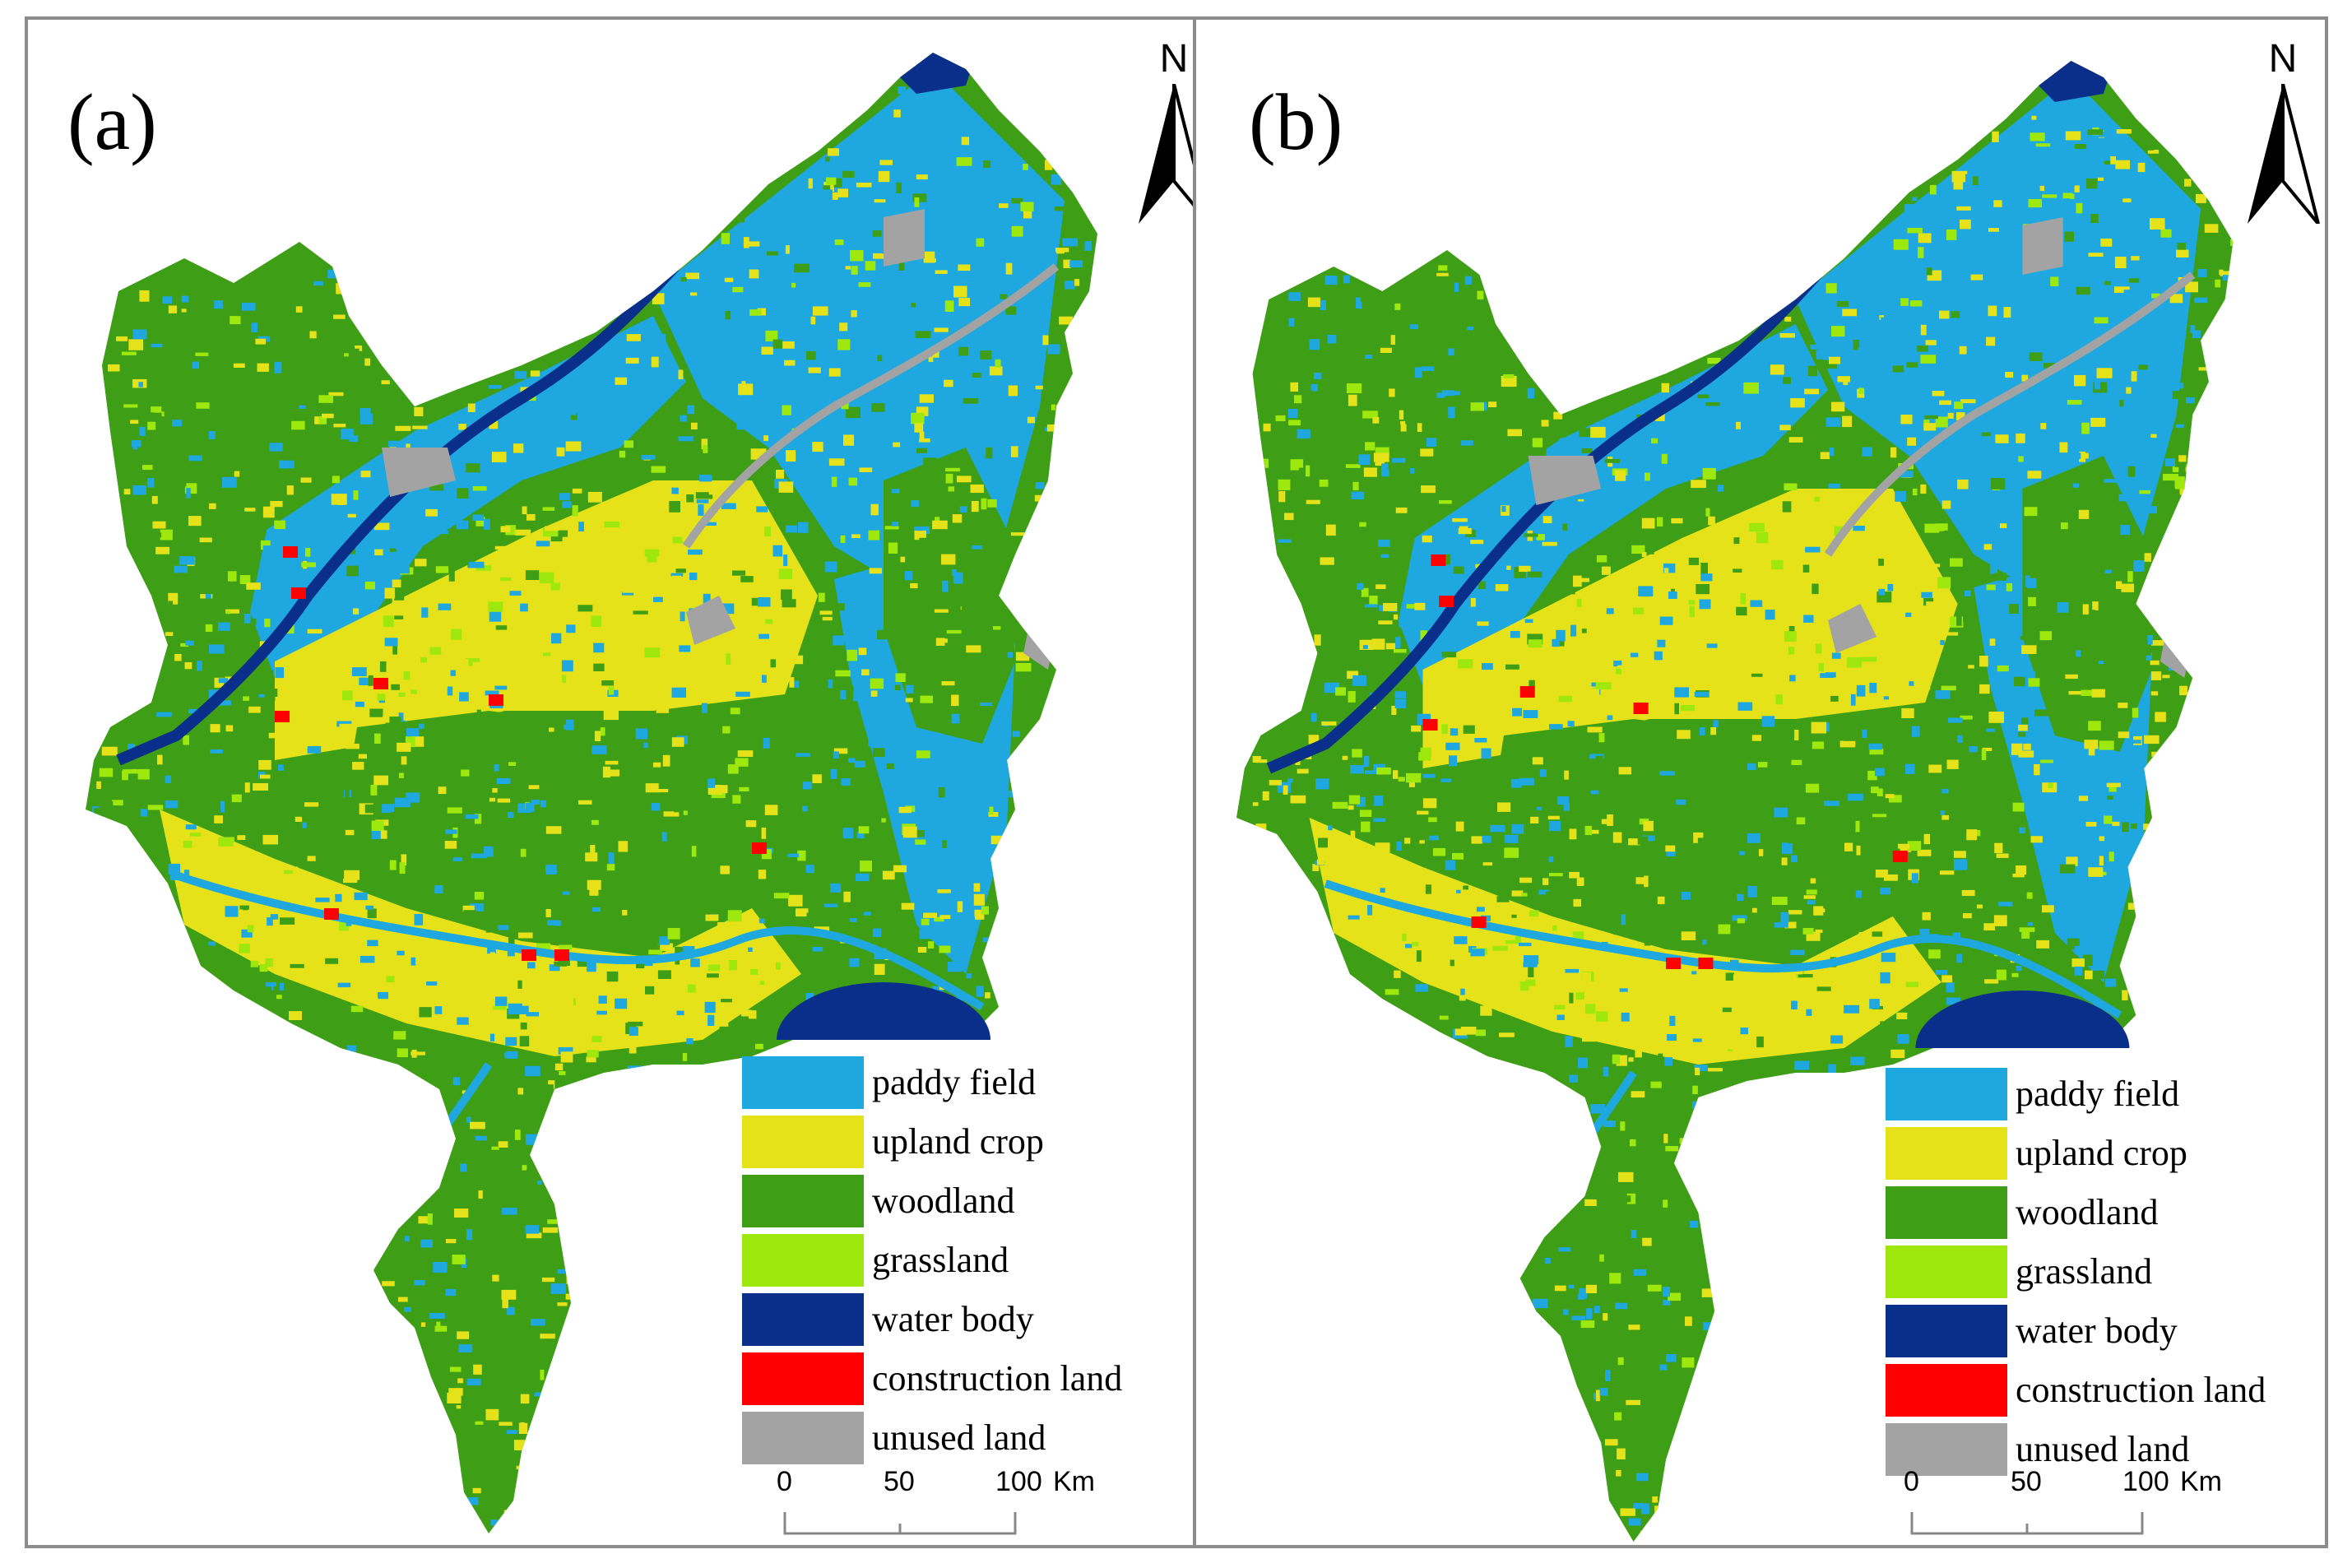 The image size is (2352, 1568). I want to click on north-arrow-b: N, so click(2281, 130).